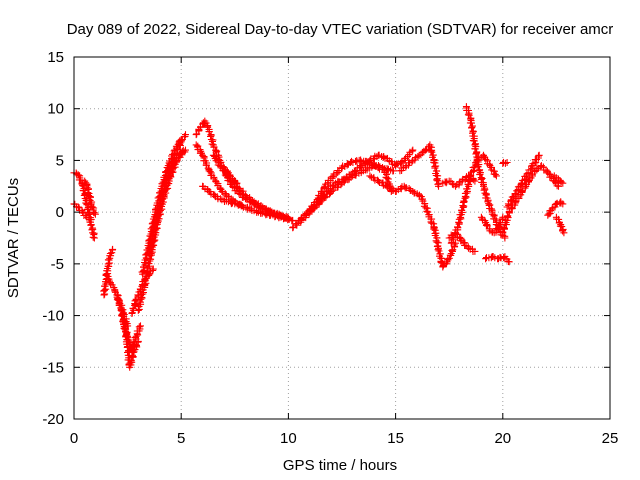 The height and width of the screenshot is (480, 640). I want to click on y-tick-label: 5, so click(60, 160).